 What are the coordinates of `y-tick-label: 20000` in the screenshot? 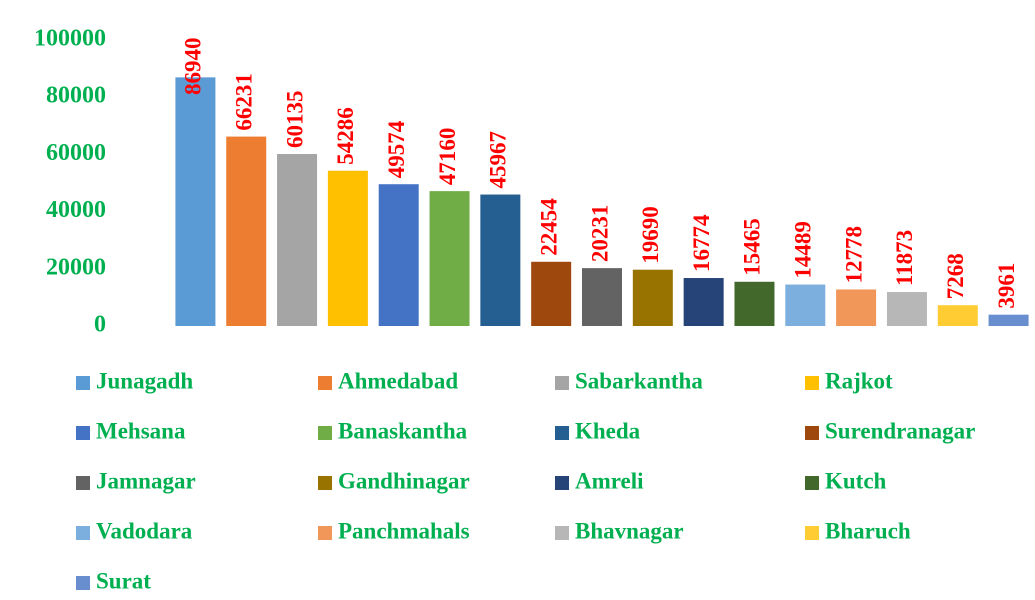 It's located at (76, 267).